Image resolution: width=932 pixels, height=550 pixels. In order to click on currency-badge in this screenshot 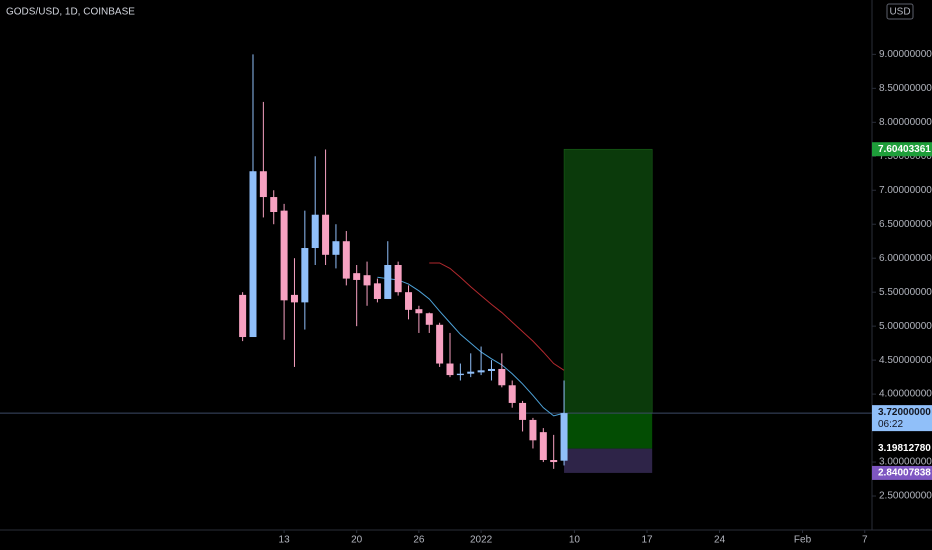, I will do `click(900, 11)`.